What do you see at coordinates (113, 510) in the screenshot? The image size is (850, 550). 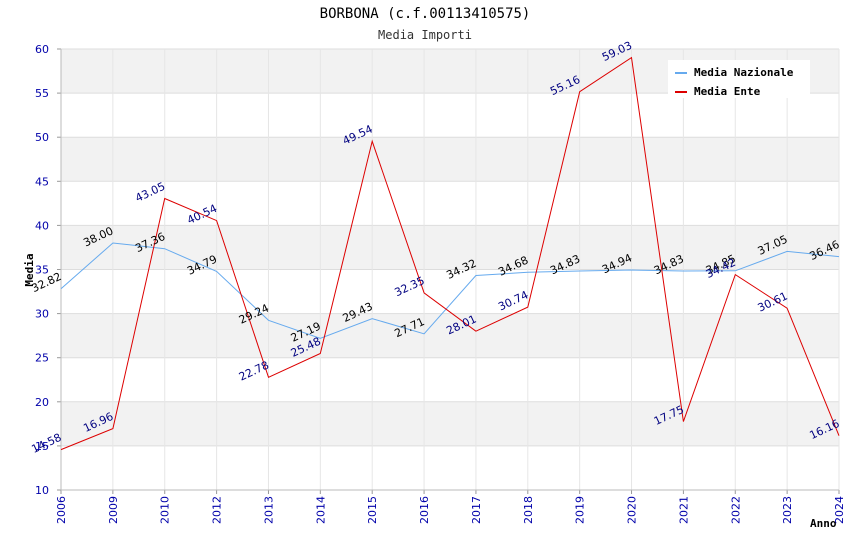 I see `x-tick-label: 2009` at bounding box center [113, 510].